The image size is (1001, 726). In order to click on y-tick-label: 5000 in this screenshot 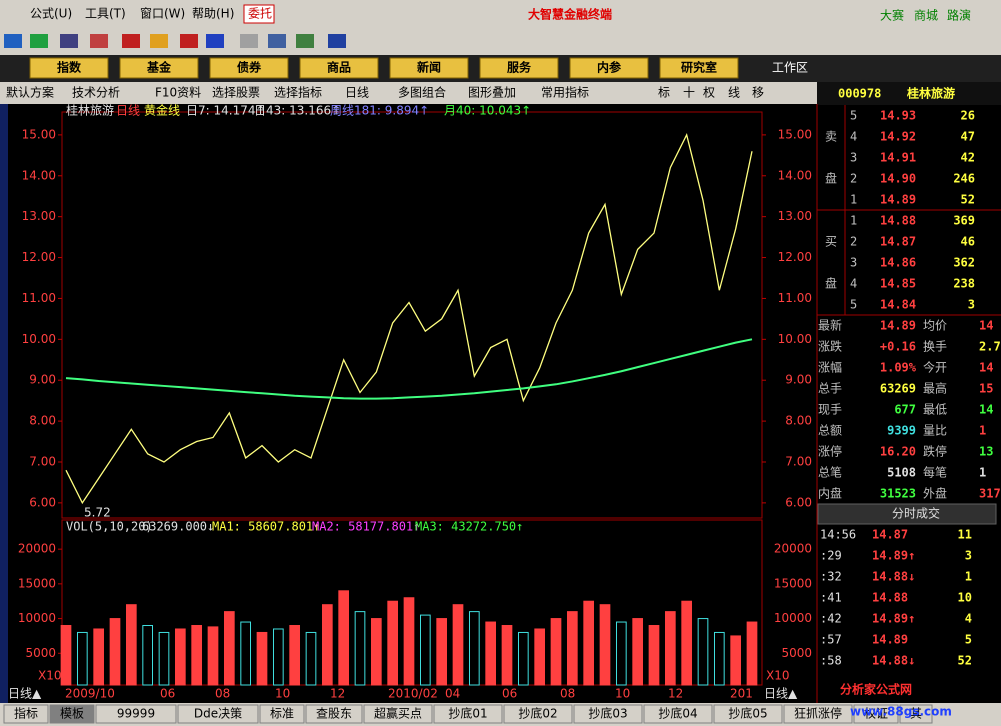, I will do `click(796, 653)`.